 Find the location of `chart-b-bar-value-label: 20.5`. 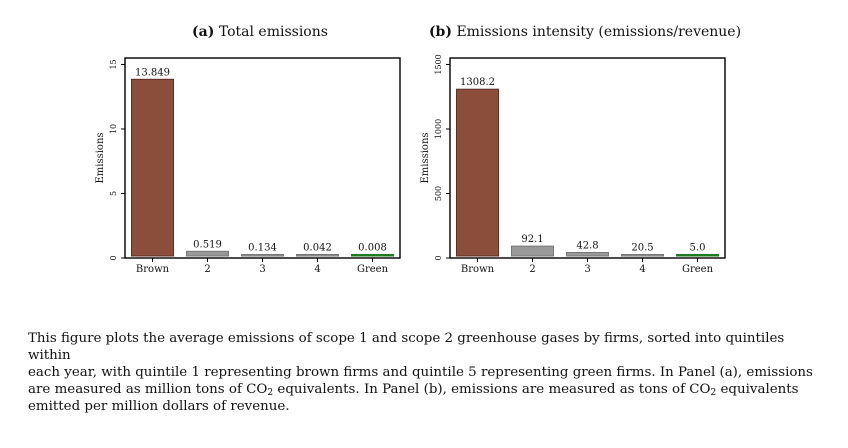

chart-b-bar-value-label: 20.5 is located at coordinates (642, 248).